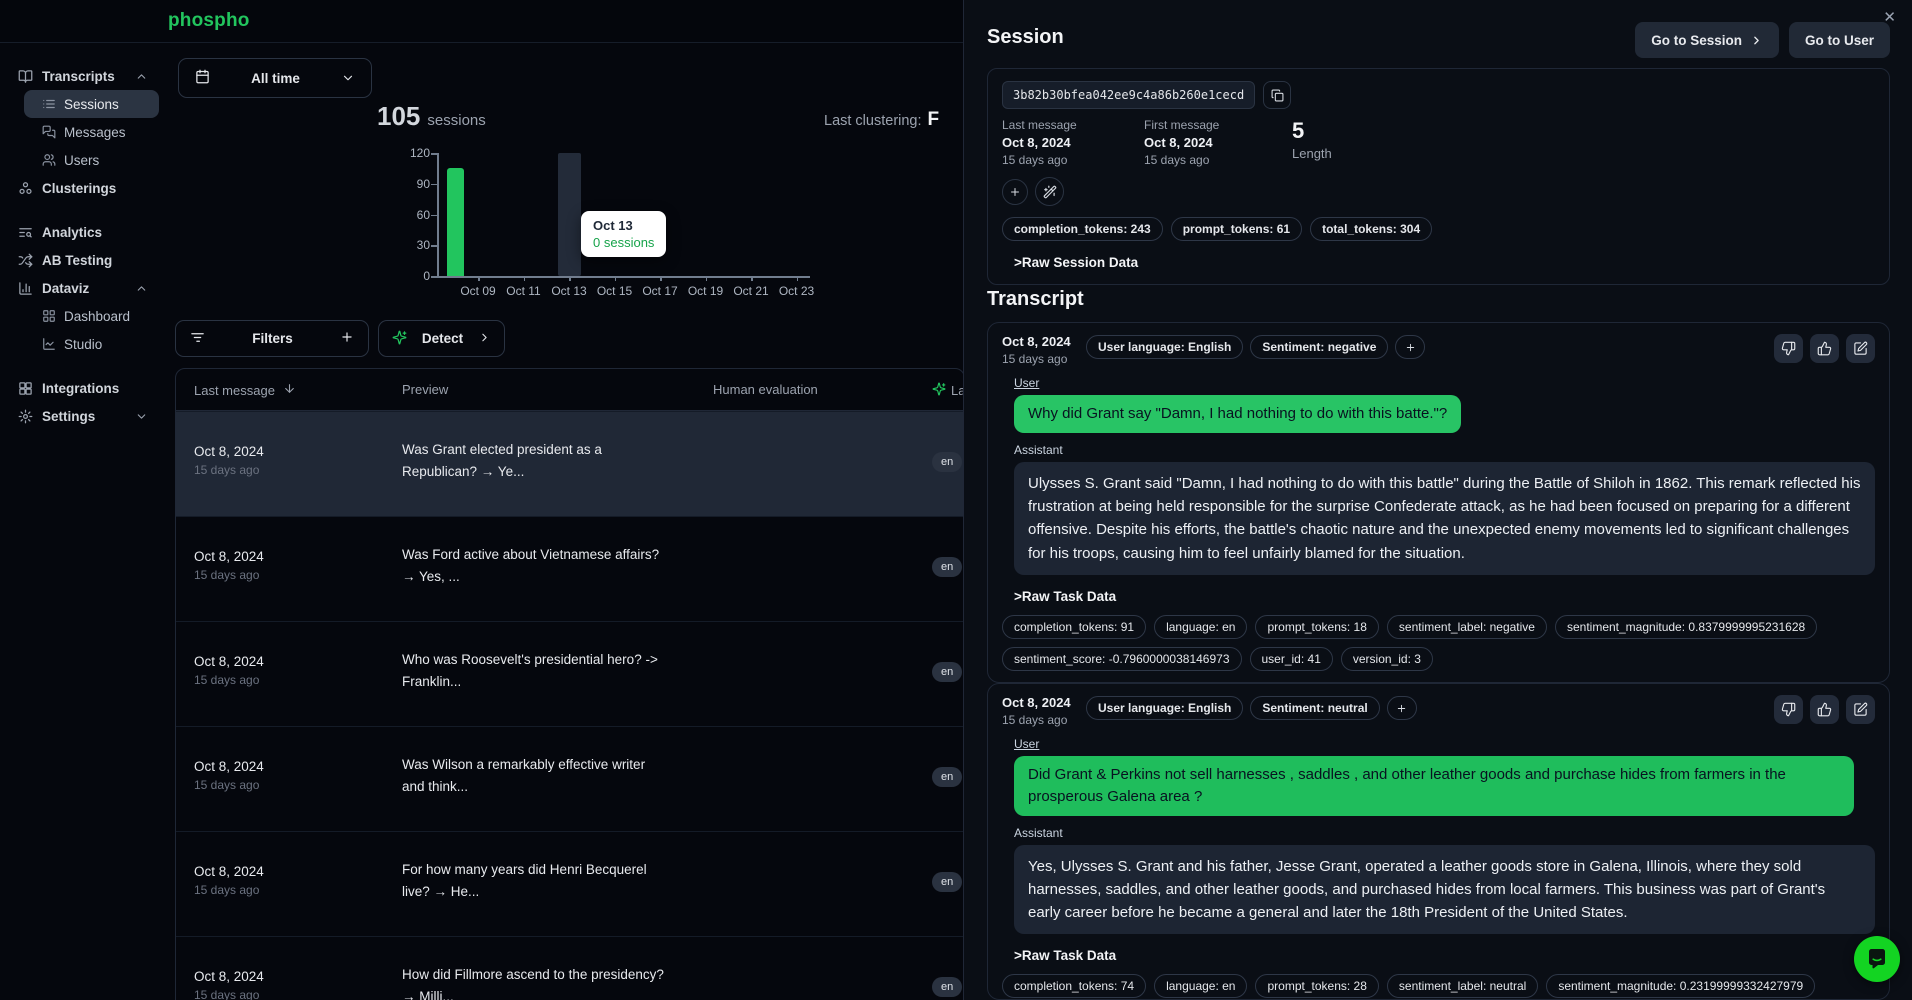 This screenshot has height=1000, width=1912. I want to click on sentiment-badge: Sentiment: neutral, so click(1315, 708).